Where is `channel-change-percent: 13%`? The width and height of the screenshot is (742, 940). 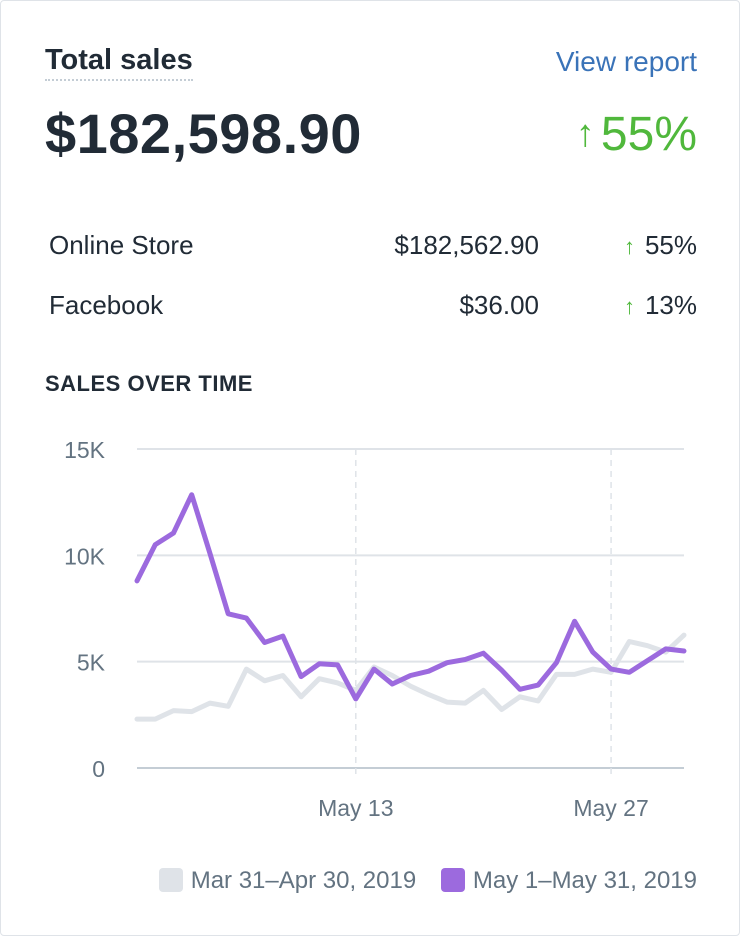
channel-change-percent: 13% is located at coordinates (670, 305).